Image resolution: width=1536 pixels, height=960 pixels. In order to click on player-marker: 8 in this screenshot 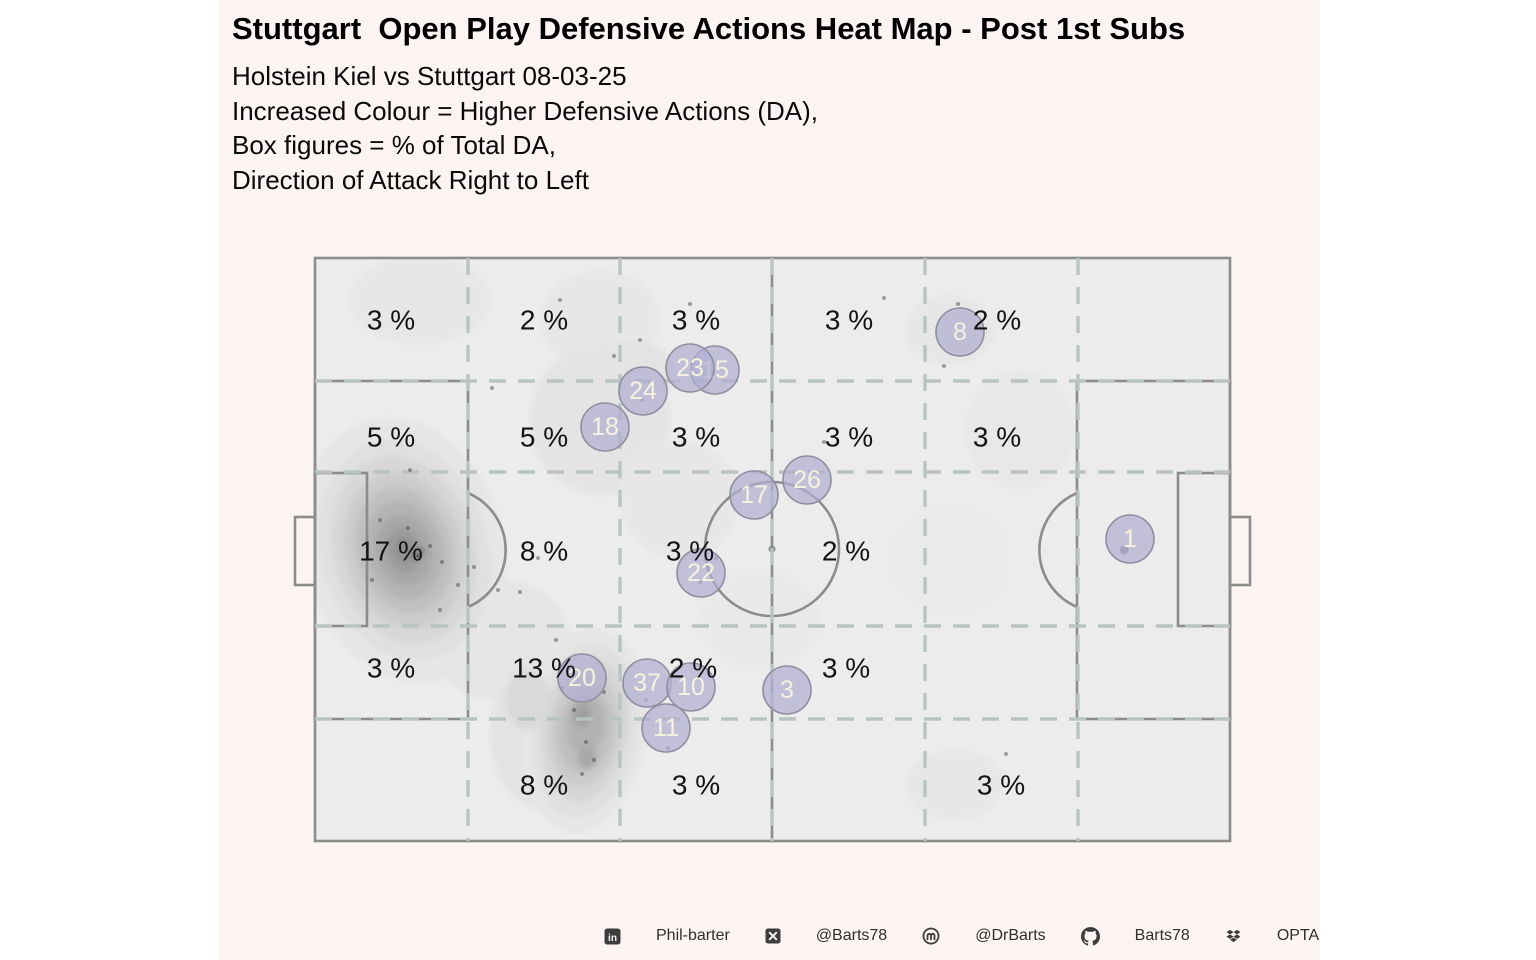, I will do `click(960, 332)`.